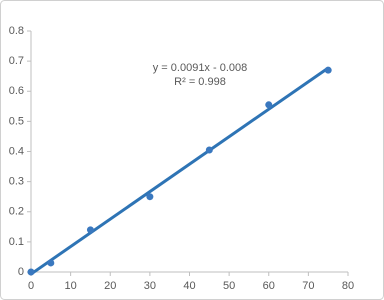 The width and height of the screenshot is (384, 300). Describe the element at coordinates (16, 242) in the screenshot. I see `y-tick-label: 0.1` at that location.